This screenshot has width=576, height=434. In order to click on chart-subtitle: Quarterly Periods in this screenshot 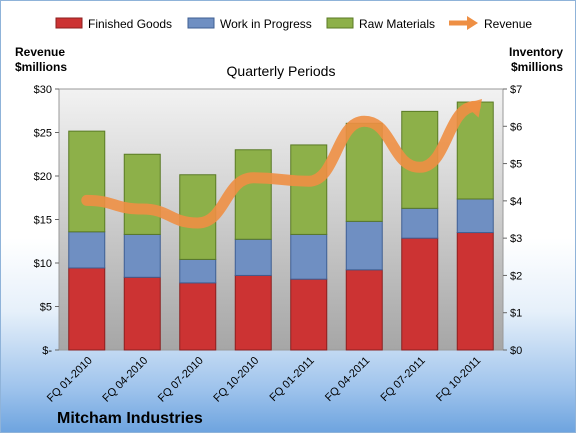, I will do `click(281, 71)`.